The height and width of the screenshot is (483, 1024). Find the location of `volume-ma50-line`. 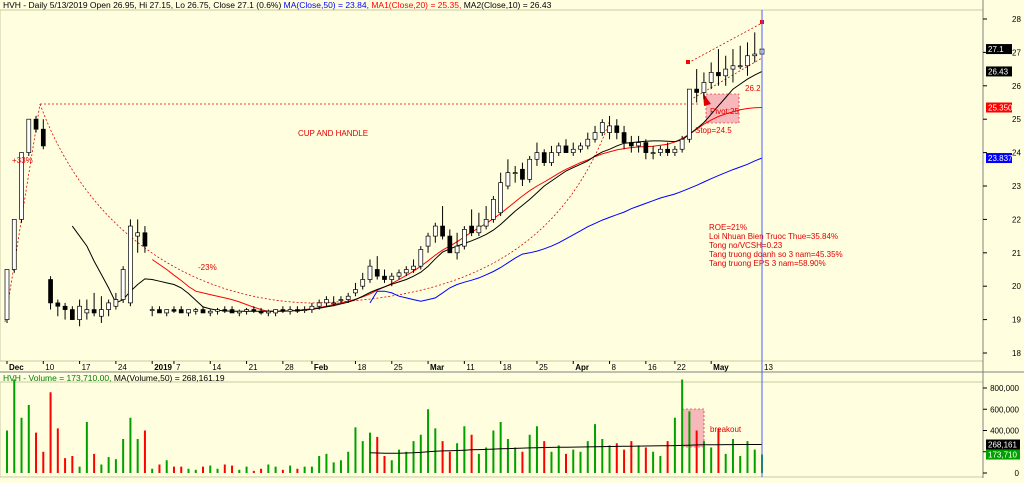

volume-ma50-line is located at coordinates (565, 449).